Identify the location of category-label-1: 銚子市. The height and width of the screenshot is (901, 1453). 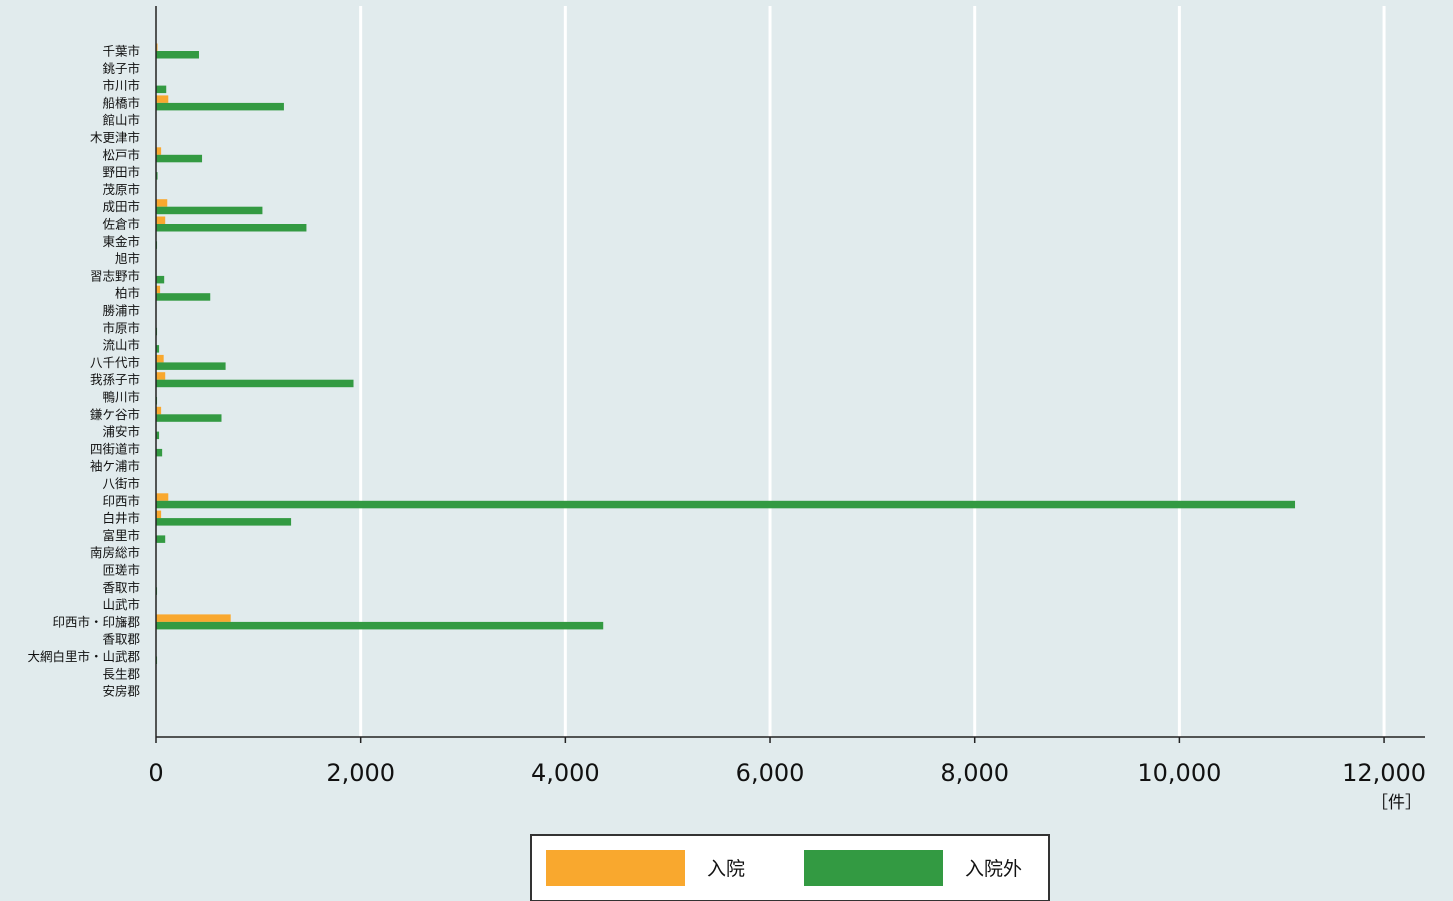
(121, 68).